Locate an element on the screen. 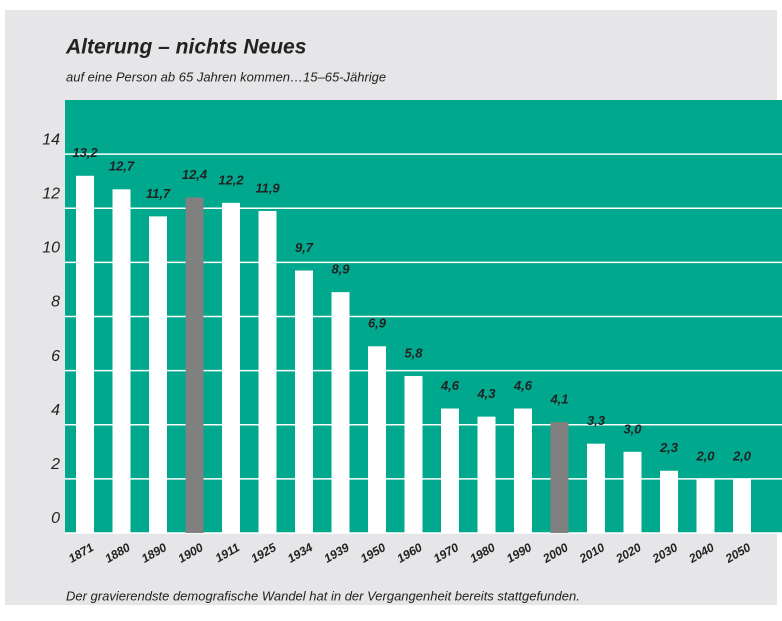 This screenshot has width=782, height=621. y-tick-label: 10 is located at coordinates (51, 248).